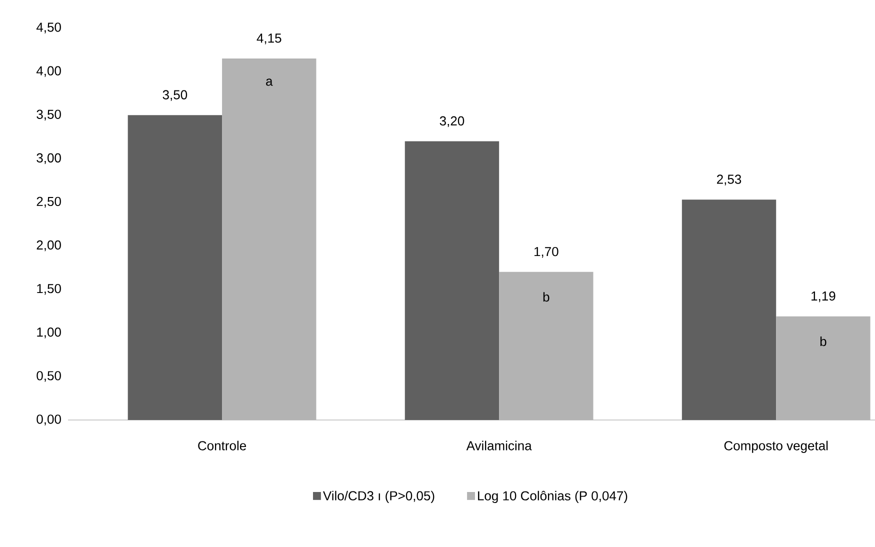 The image size is (875, 547). What do you see at coordinates (553, 496) in the screenshot?
I see `legend-label: Log 10 Colônias (P 0,047)` at bounding box center [553, 496].